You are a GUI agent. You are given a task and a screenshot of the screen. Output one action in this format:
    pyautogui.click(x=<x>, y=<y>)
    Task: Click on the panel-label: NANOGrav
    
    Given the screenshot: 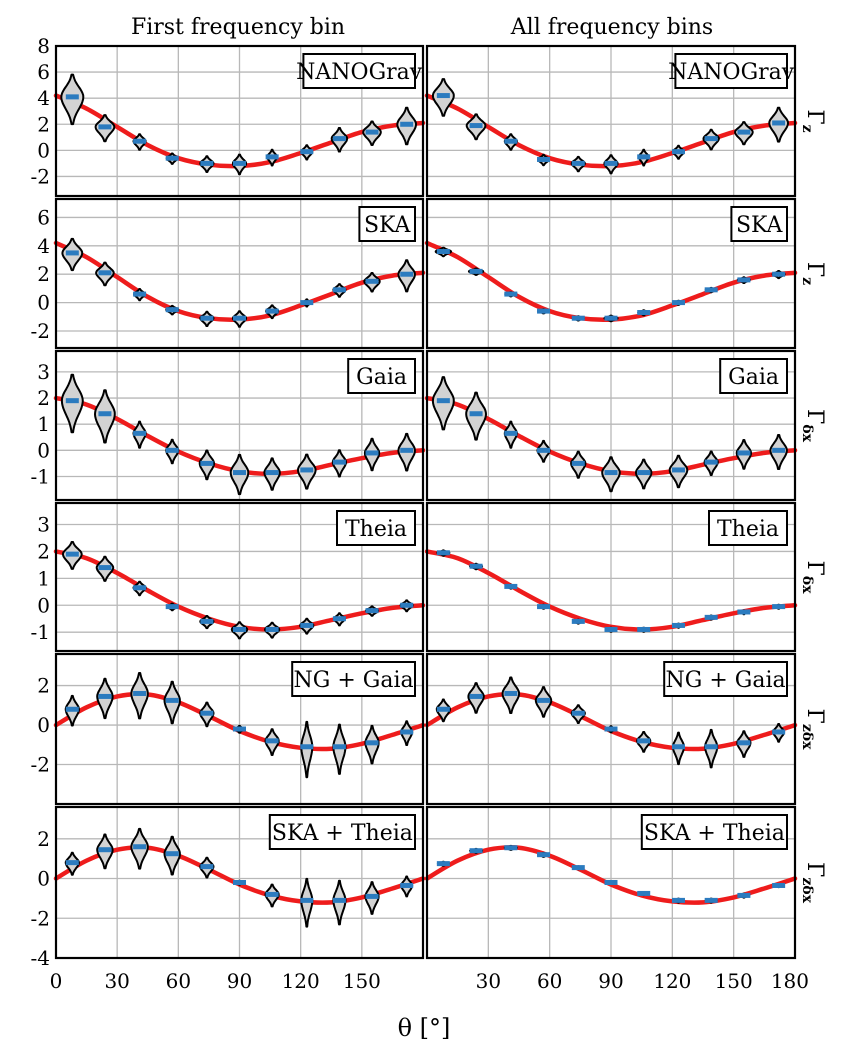 What is the action you would take?
    pyautogui.click(x=359, y=72)
    